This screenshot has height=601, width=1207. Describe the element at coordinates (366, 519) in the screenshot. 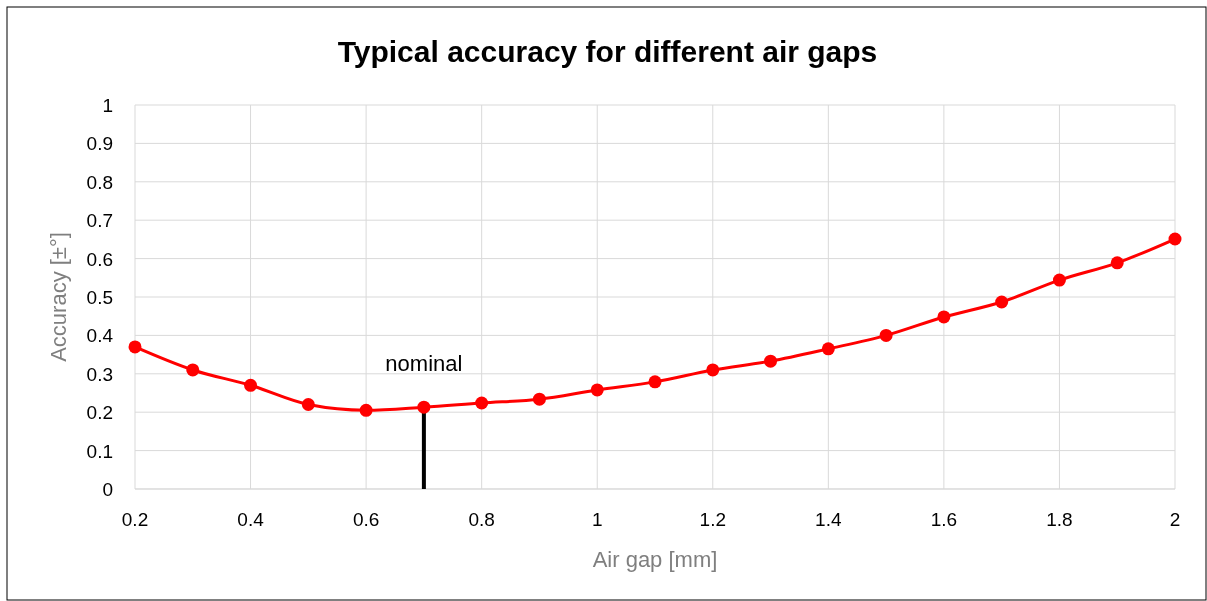

I see `x-tick-label: 0.6` at that location.